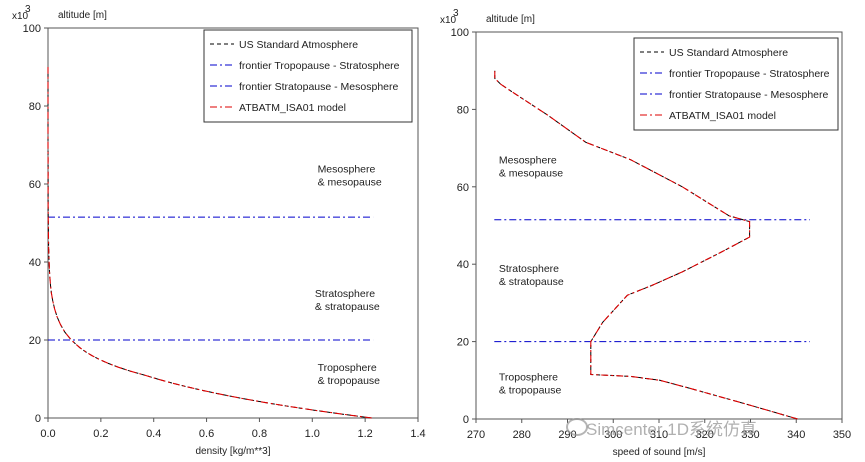  Describe the element at coordinates (463, 343) in the screenshot. I see `sound-y-tick-label: 20` at that location.